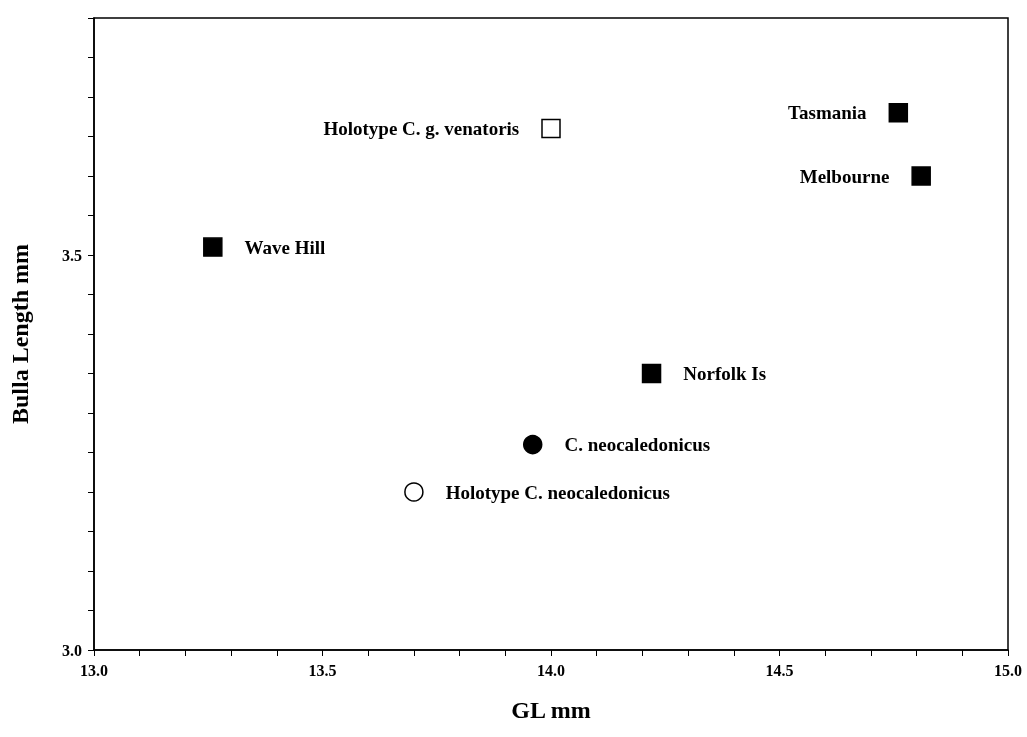 The height and width of the screenshot is (737, 1027). I want to click on text: 13.0, so click(94, 670).